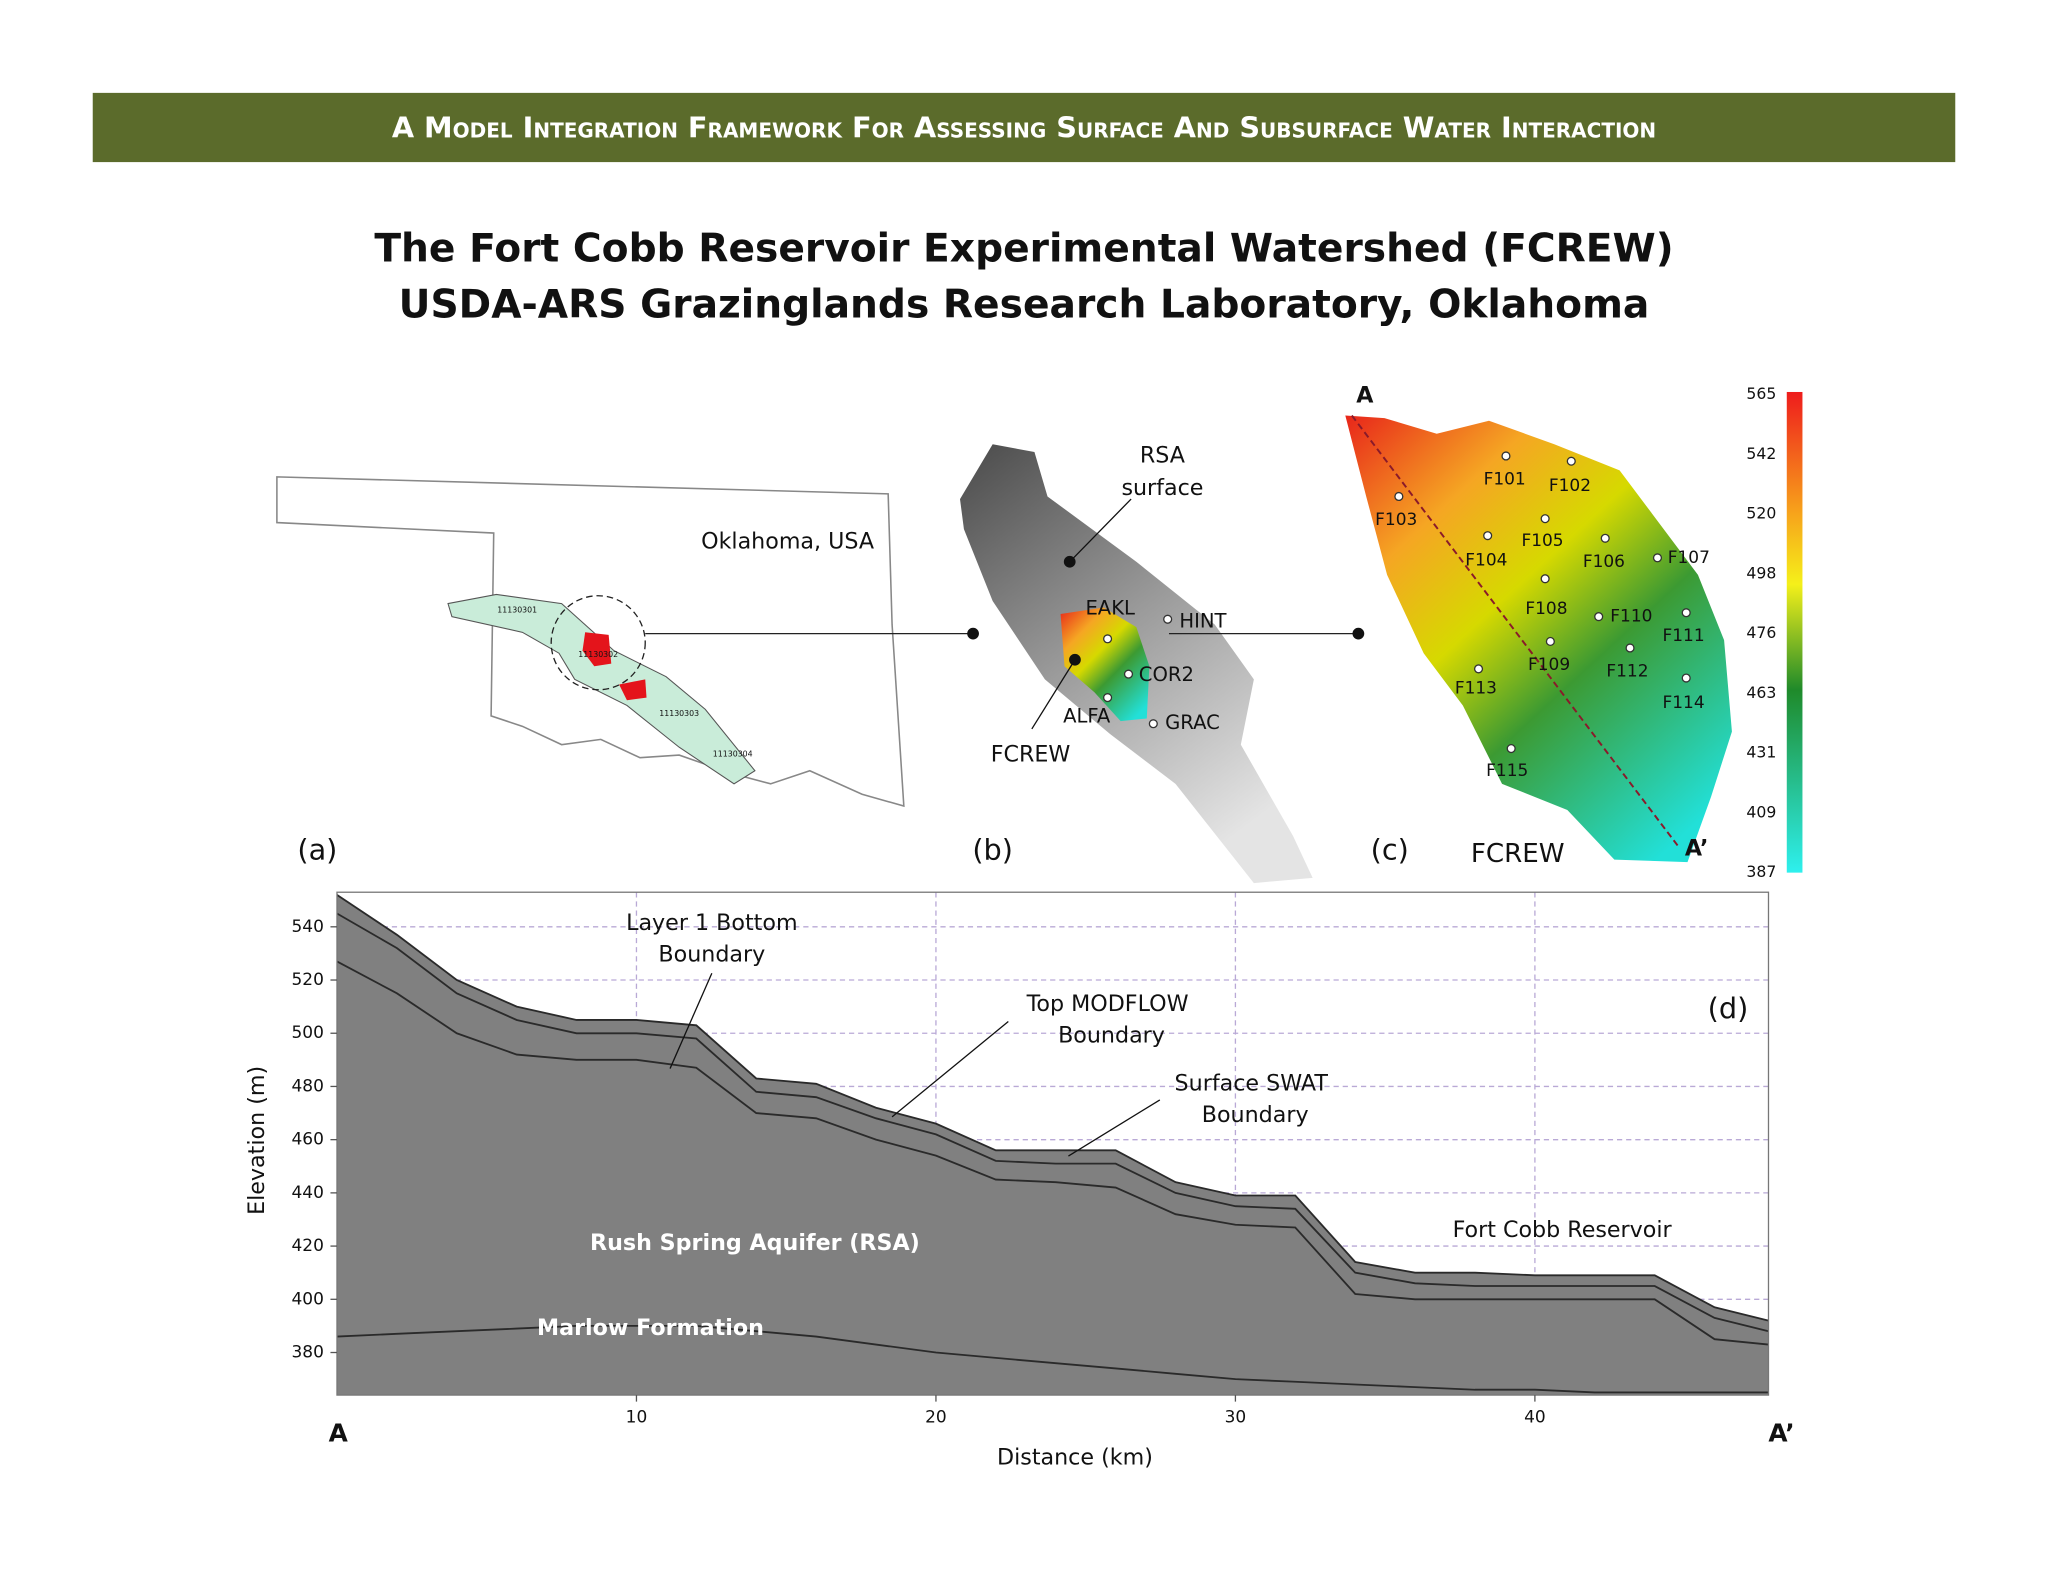 The height and width of the screenshot is (1582, 2048). What do you see at coordinates (1162, 455) in the screenshot?
I see `rsa-label: RSA` at bounding box center [1162, 455].